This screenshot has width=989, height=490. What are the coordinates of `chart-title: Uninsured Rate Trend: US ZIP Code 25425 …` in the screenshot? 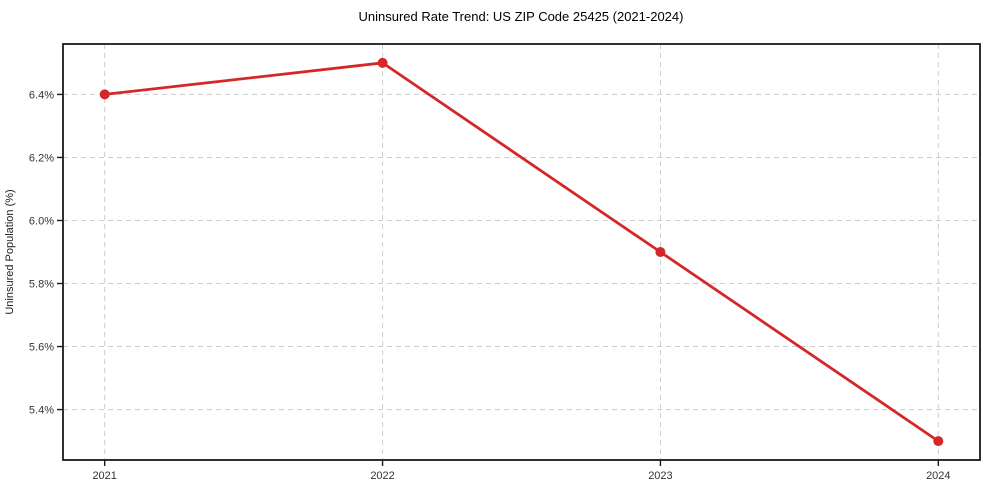 It's located at (521, 16).